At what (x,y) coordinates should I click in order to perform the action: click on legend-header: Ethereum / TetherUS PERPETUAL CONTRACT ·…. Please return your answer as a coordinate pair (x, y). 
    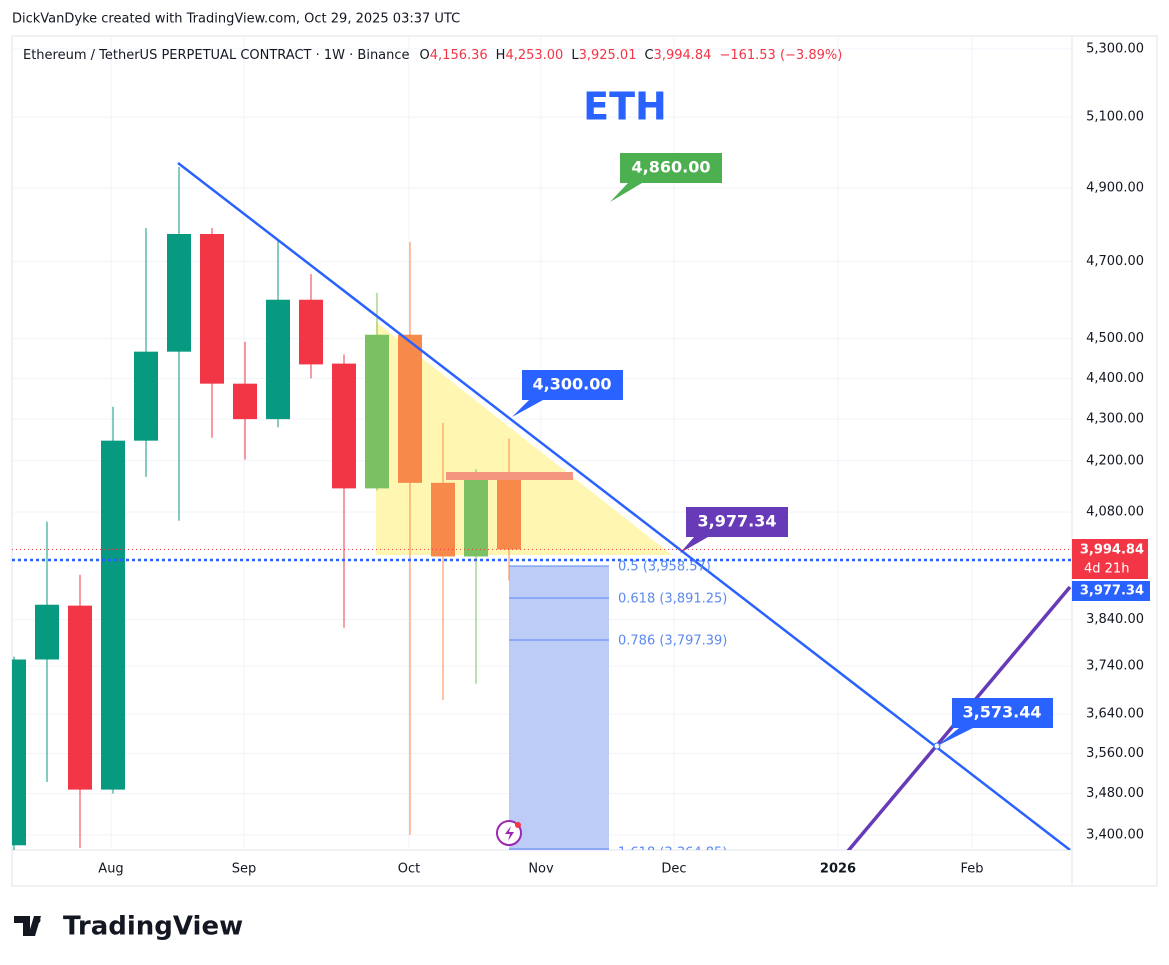
    Looking at the image, I should click on (432, 55).